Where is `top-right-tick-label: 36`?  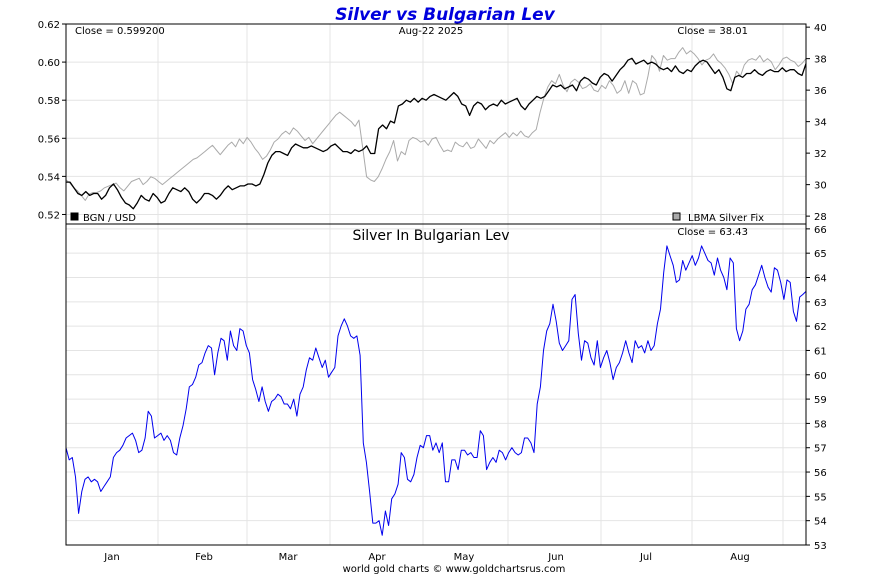
top-right-tick-label: 36 is located at coordinates (820, 91).